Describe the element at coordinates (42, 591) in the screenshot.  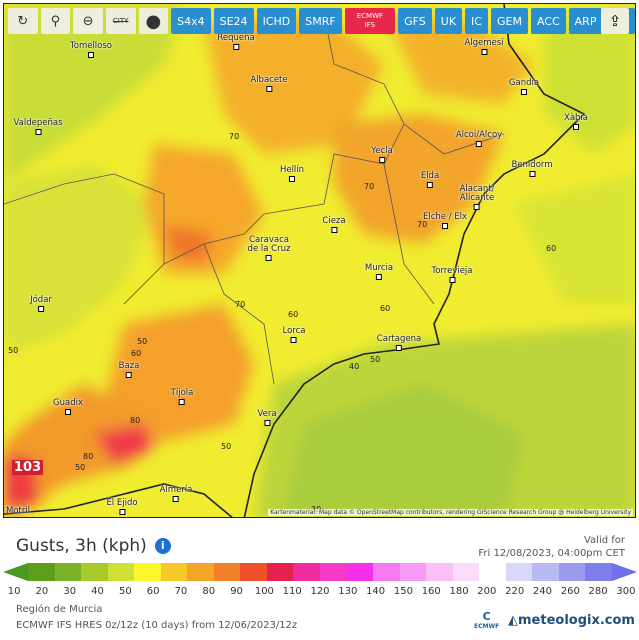
I see `colorbar-tick: 20` at that location.